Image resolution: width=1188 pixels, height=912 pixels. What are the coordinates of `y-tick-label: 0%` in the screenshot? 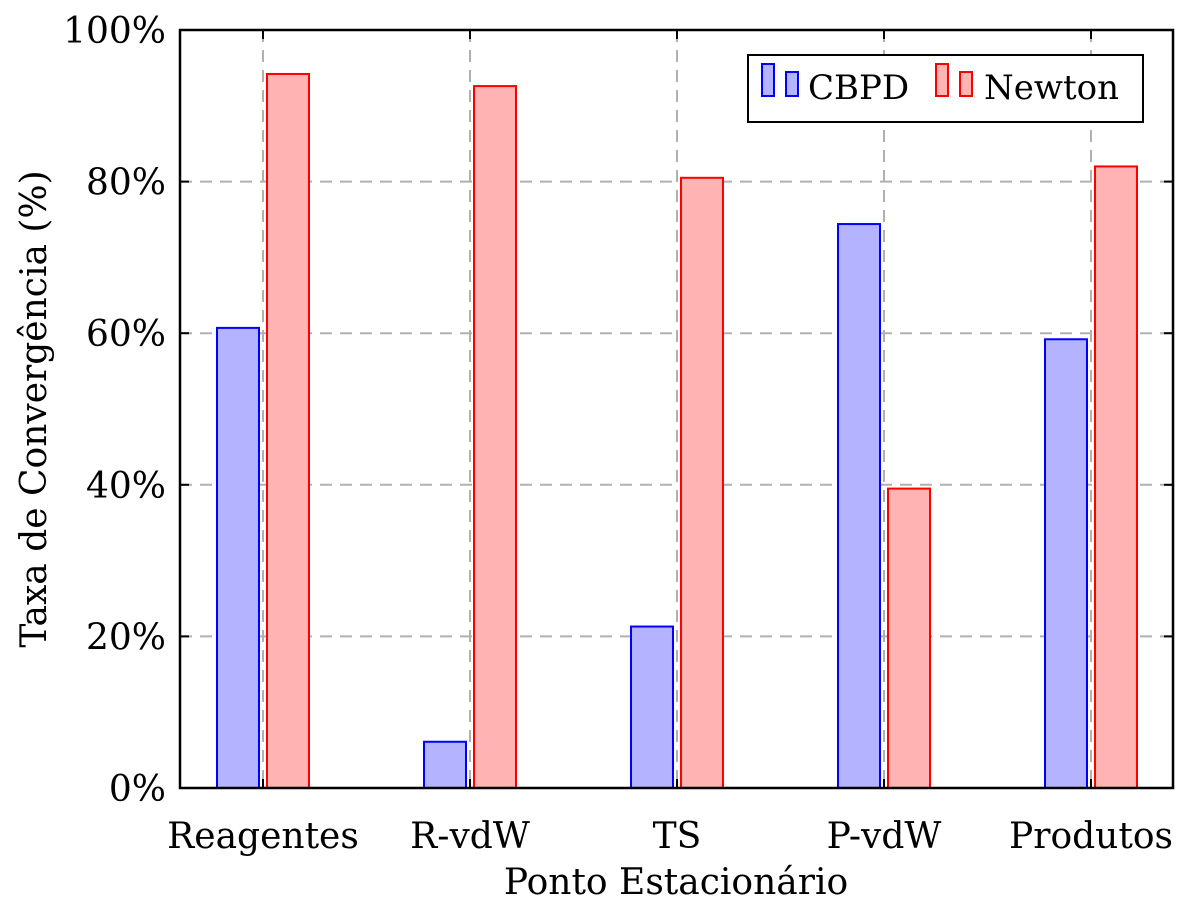 It's located at (137, 789).